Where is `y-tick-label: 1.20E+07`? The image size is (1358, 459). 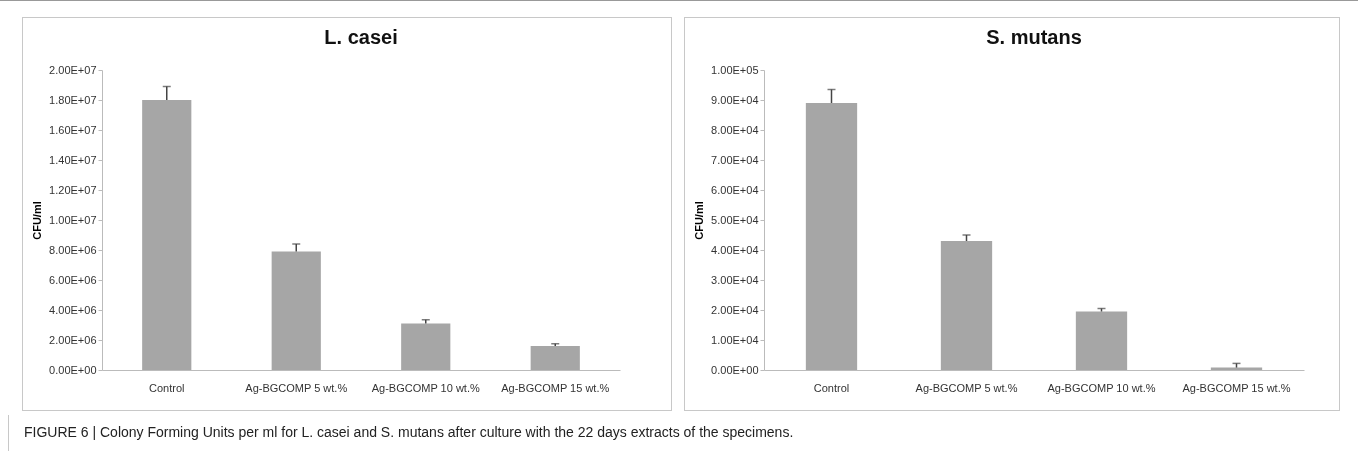
y-tick-label: 1.20E+07 is located at coordinates (73, 189).